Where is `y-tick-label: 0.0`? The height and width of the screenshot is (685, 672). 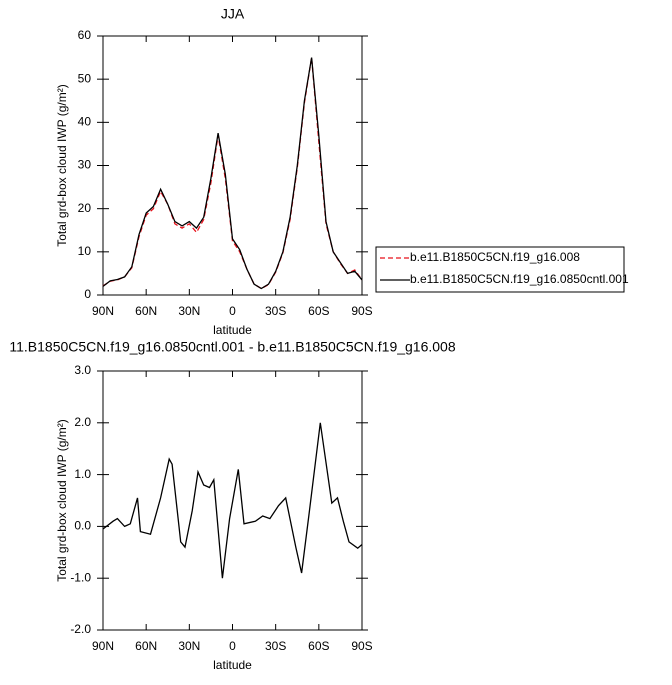
y-tick-label: 0.0 is located at coordinates (82, 526).